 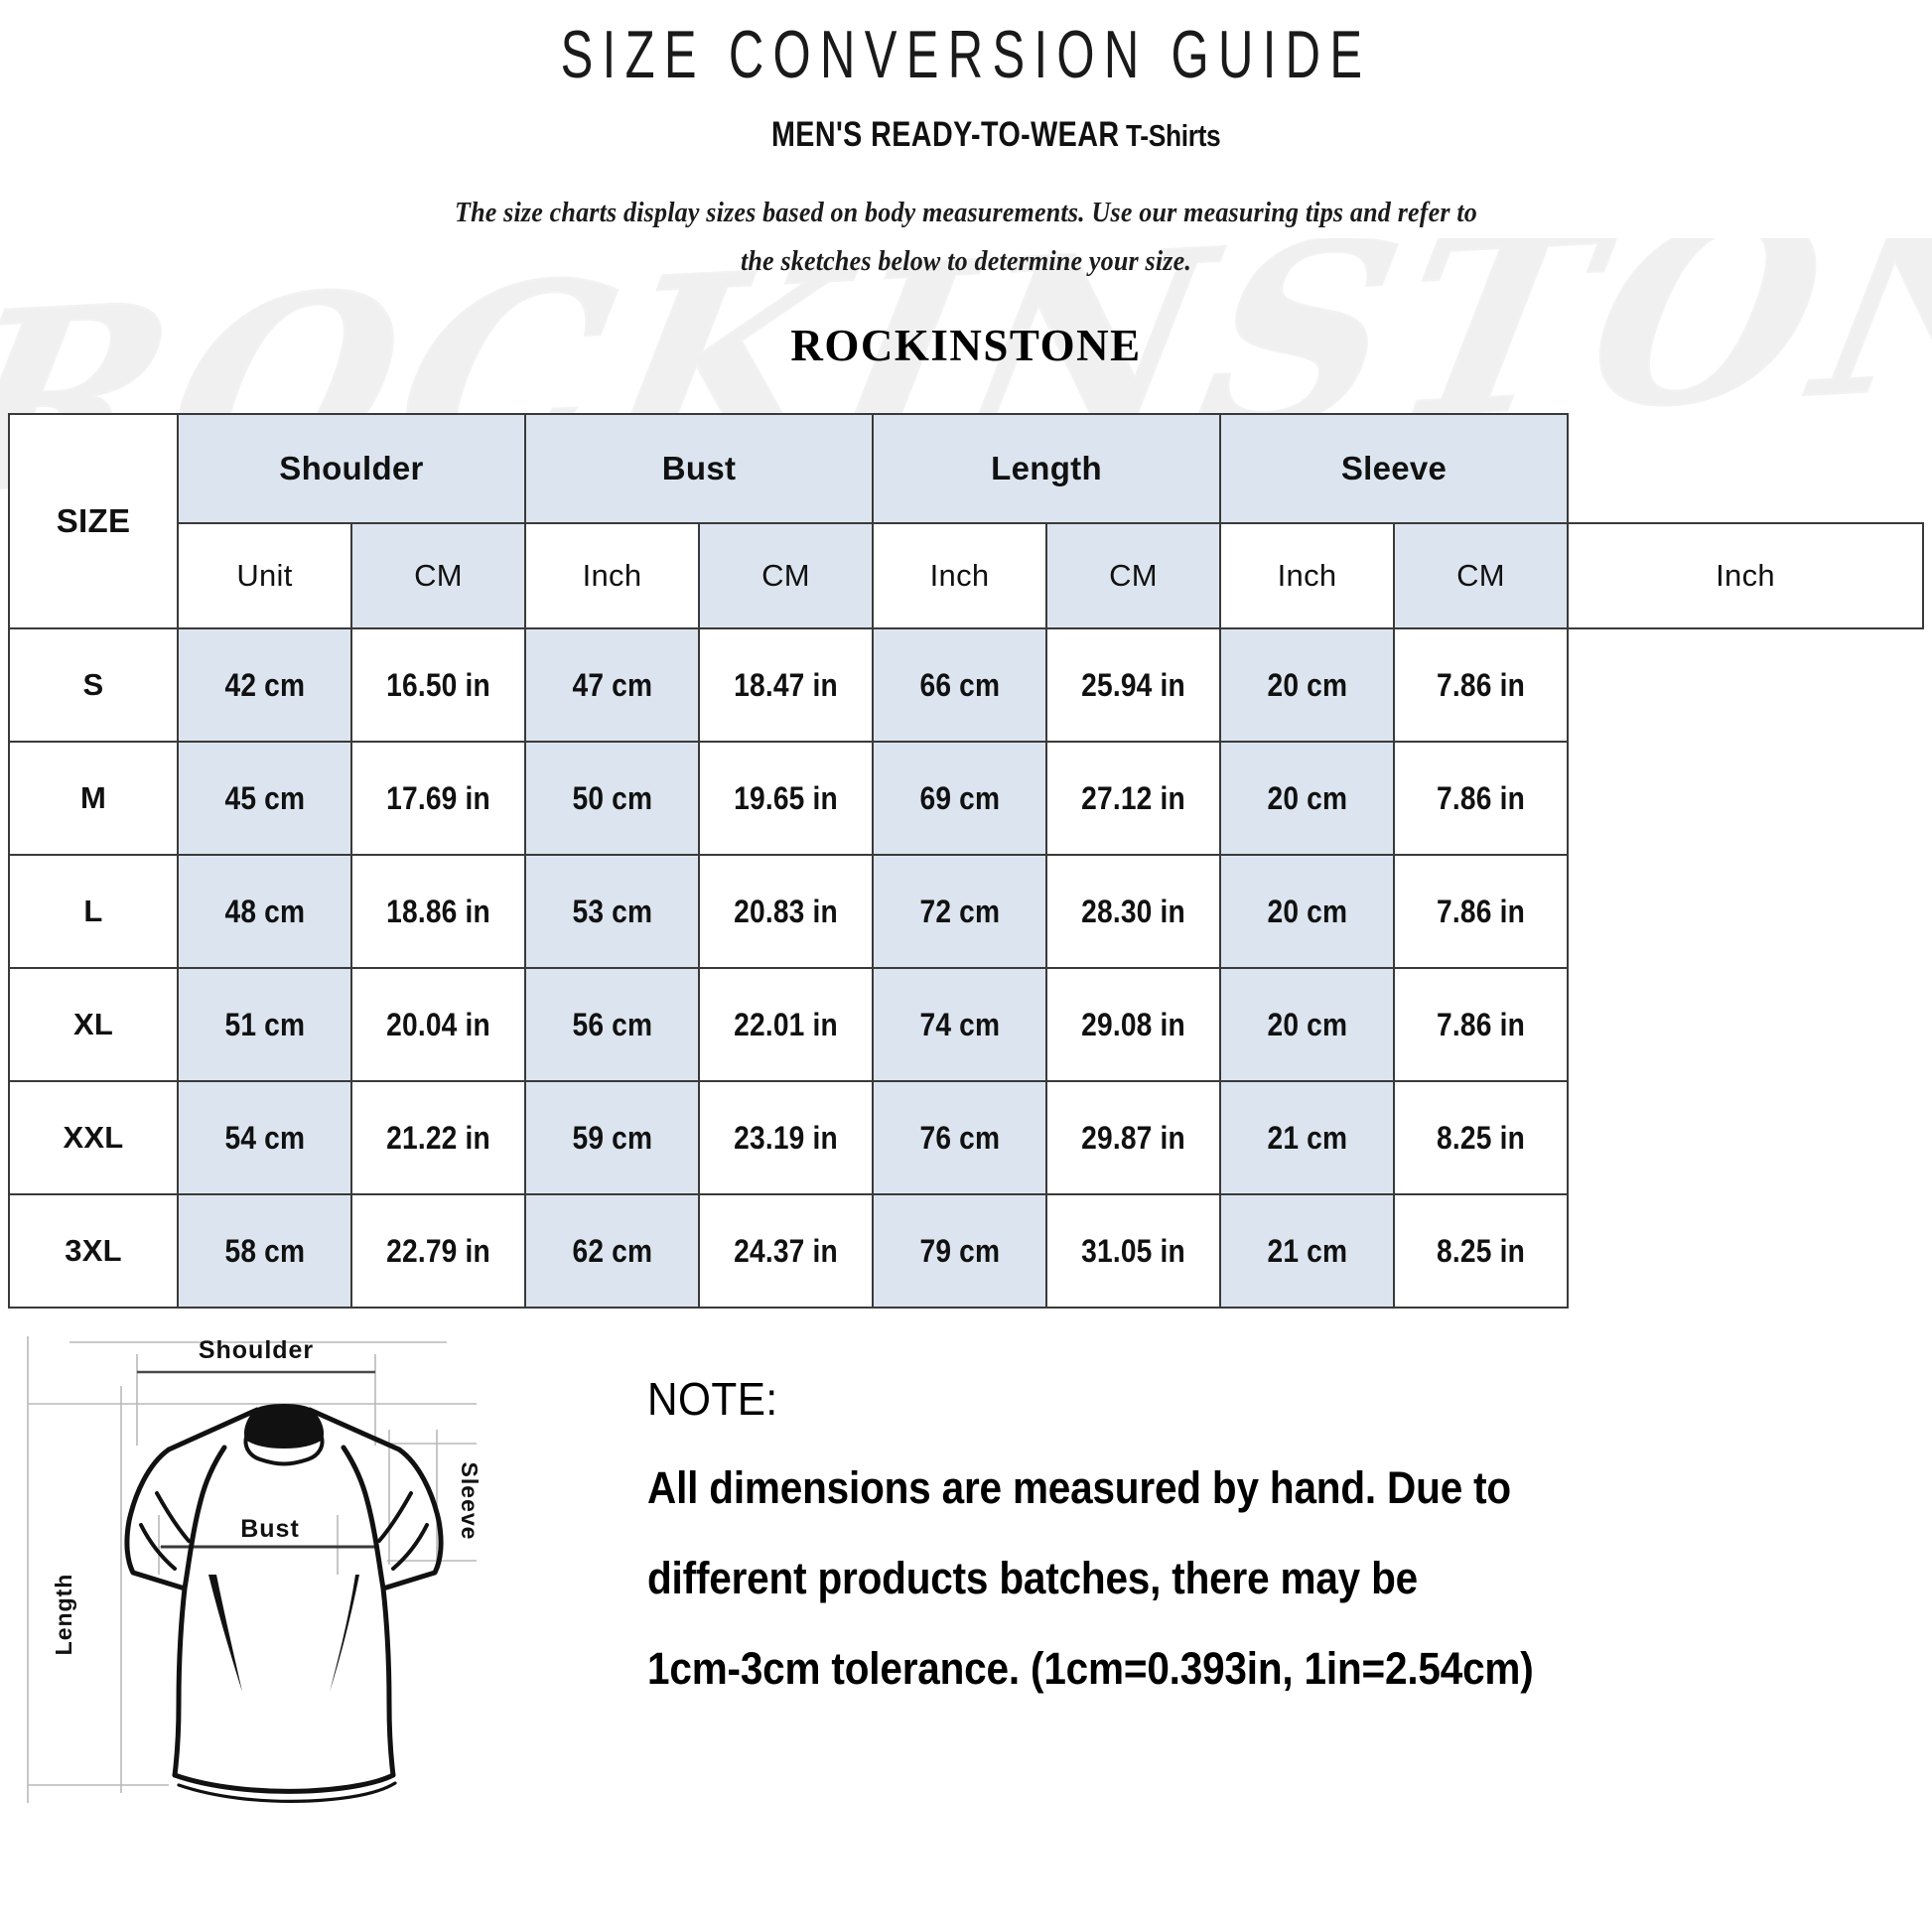 I want to click on cell-value: 50 cm, so click(x=612, y=797).